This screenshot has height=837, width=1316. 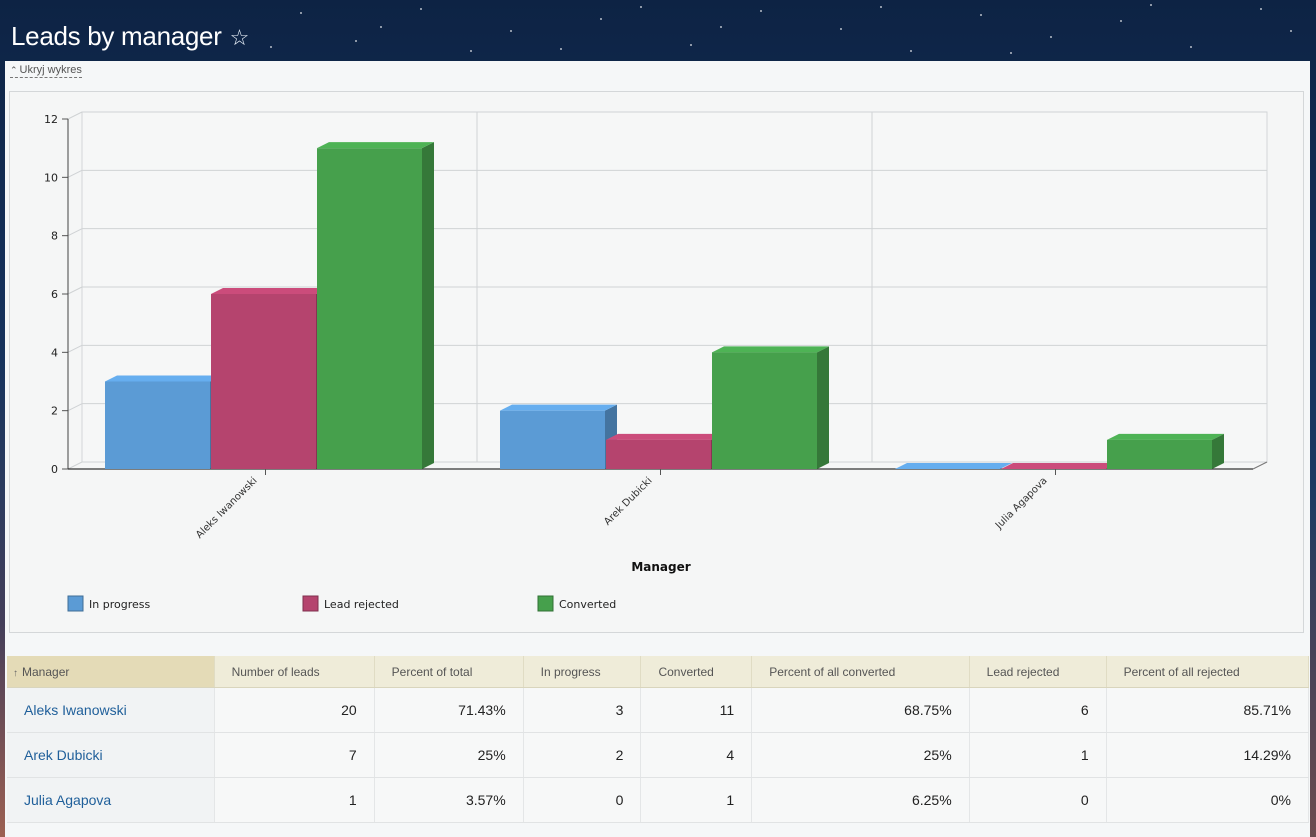 What do you see at coordinates (119, 604) in the screenshot?
I see `legend-label: In progress` at bounding box center [119, 604].